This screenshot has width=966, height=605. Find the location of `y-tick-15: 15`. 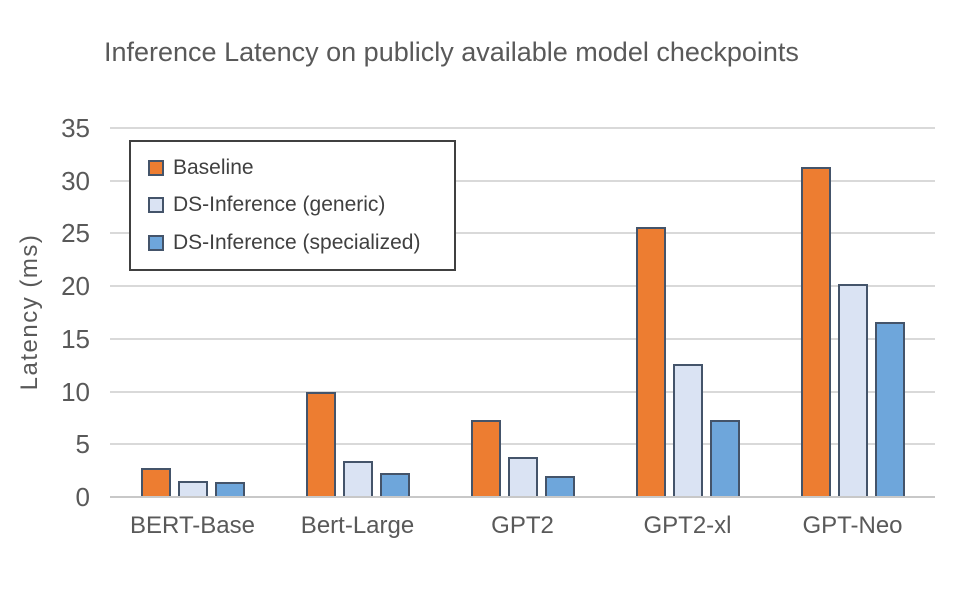

y-tick-15: 15 is located at coordinates (75, 338).